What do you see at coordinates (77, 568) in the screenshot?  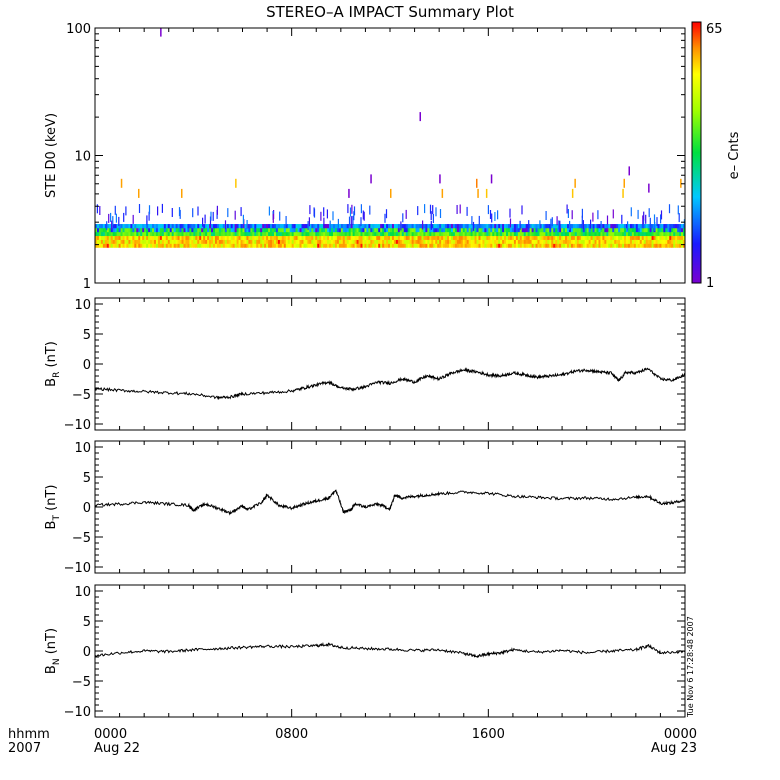 I see `y-tick-label: −10` at bounding box center [77, 568].